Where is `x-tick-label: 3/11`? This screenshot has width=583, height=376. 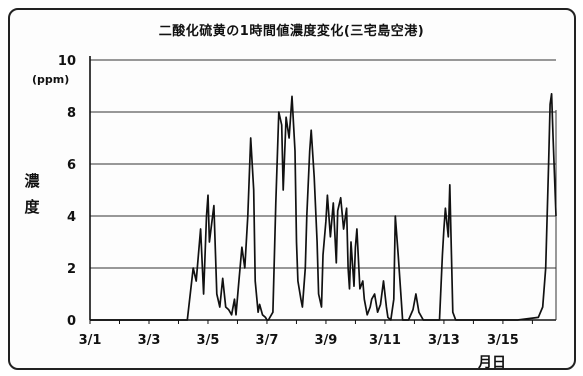 x-tick-label: 3/11 is located at coordinates (385, 340).